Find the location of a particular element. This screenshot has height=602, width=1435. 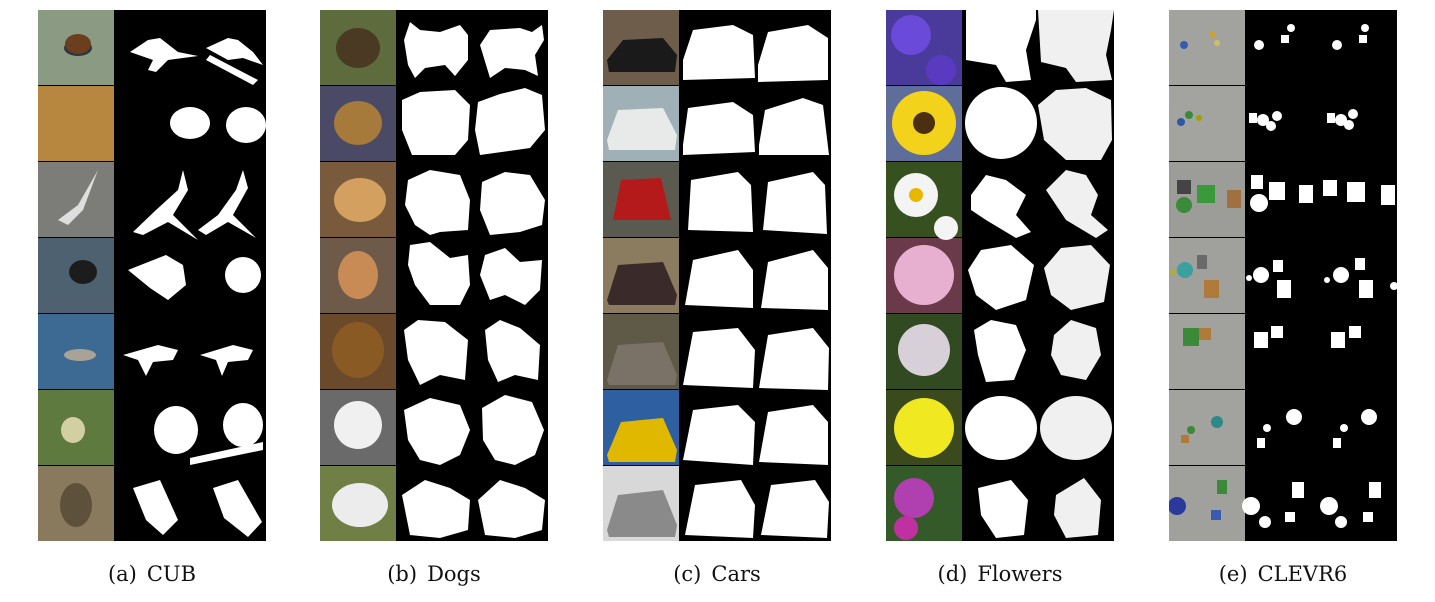

caption-cub: (a) CUB is located at coordinates (152, 574).